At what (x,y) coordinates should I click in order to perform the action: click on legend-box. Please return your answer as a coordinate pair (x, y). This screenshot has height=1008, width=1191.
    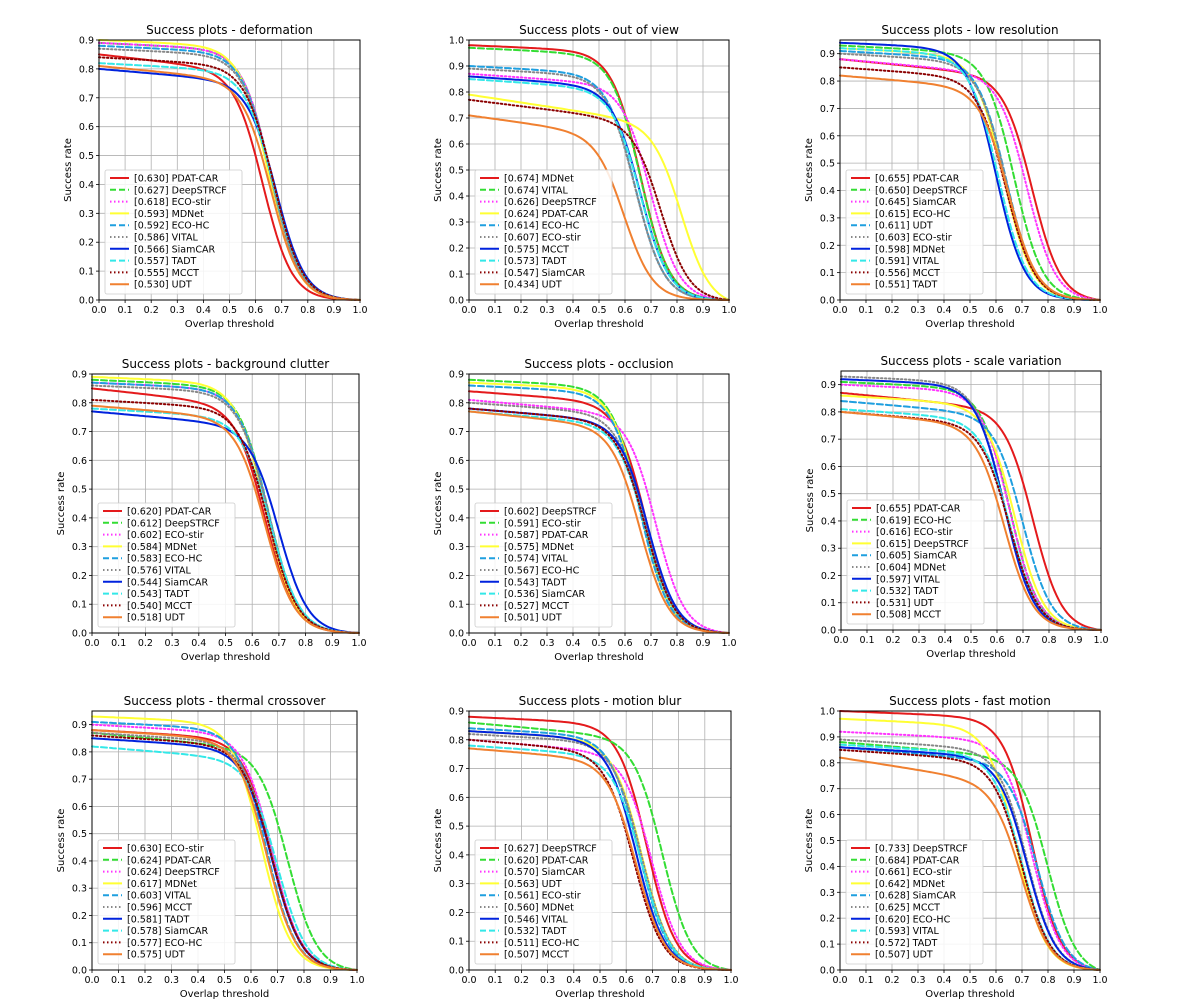
    Looking at the image, I should click on (166, 902).